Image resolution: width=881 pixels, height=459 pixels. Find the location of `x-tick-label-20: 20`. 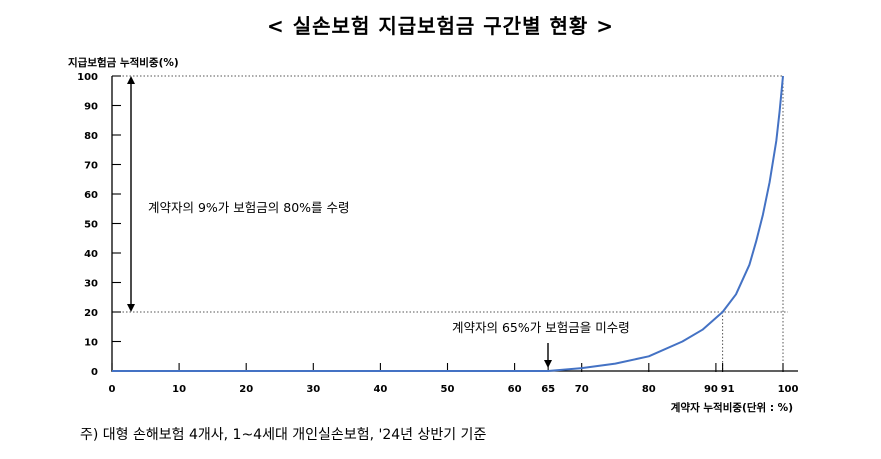

x-tick-label-20: 20 is located at coordinates (246, 389).